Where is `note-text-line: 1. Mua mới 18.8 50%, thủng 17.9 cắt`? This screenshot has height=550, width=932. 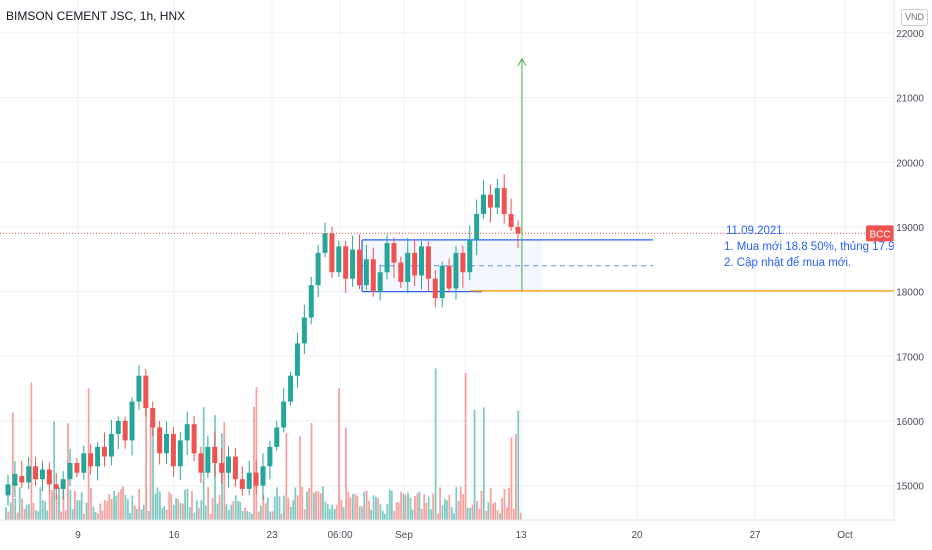
note-text-line: 1. Mua mới 18.8 50%, thủng 17.9 cắt is located at coordinates (819, 246).